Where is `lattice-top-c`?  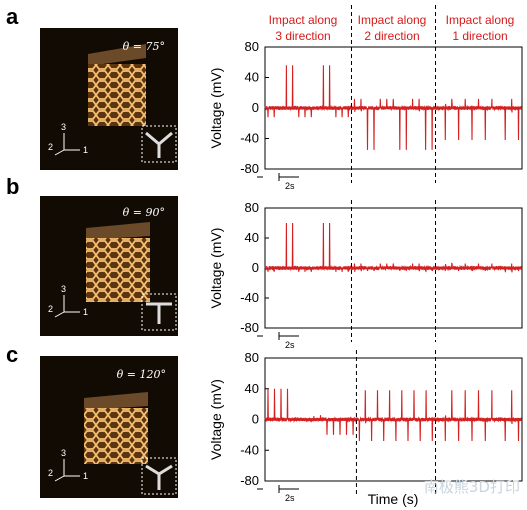 lattice-top-c is located at coordinates (116, 401).